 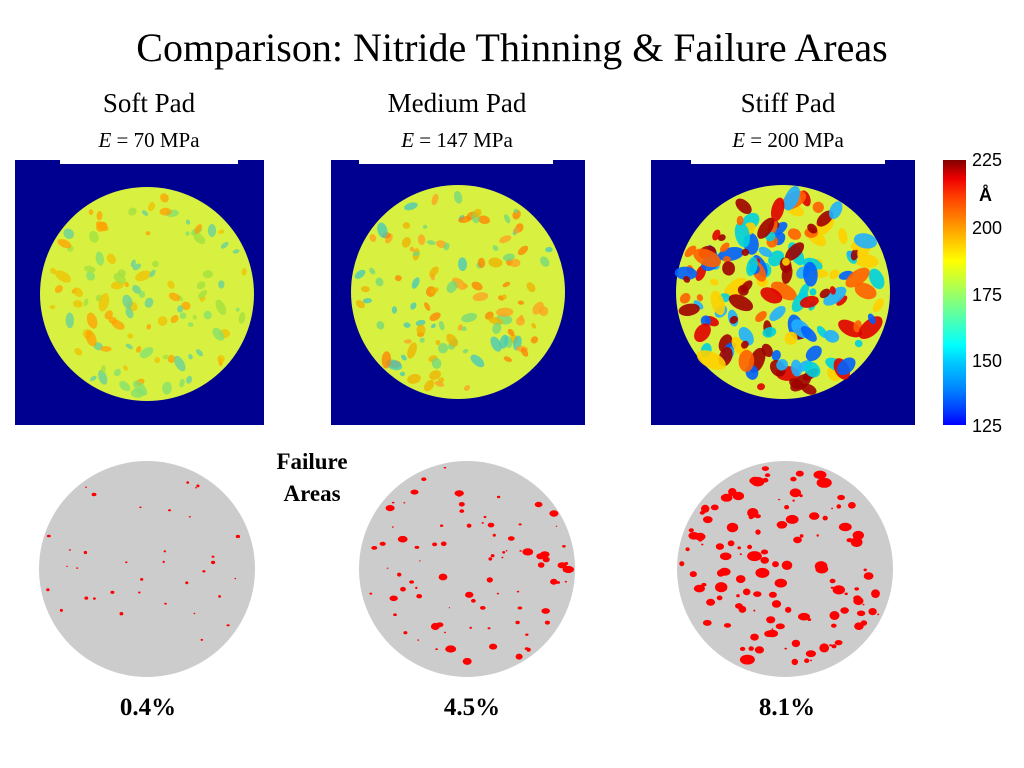 What do you see at coordinates (987, 426) in the screenshot?
I see `colorbar-tick: 125` at bounding box center [987, 426].